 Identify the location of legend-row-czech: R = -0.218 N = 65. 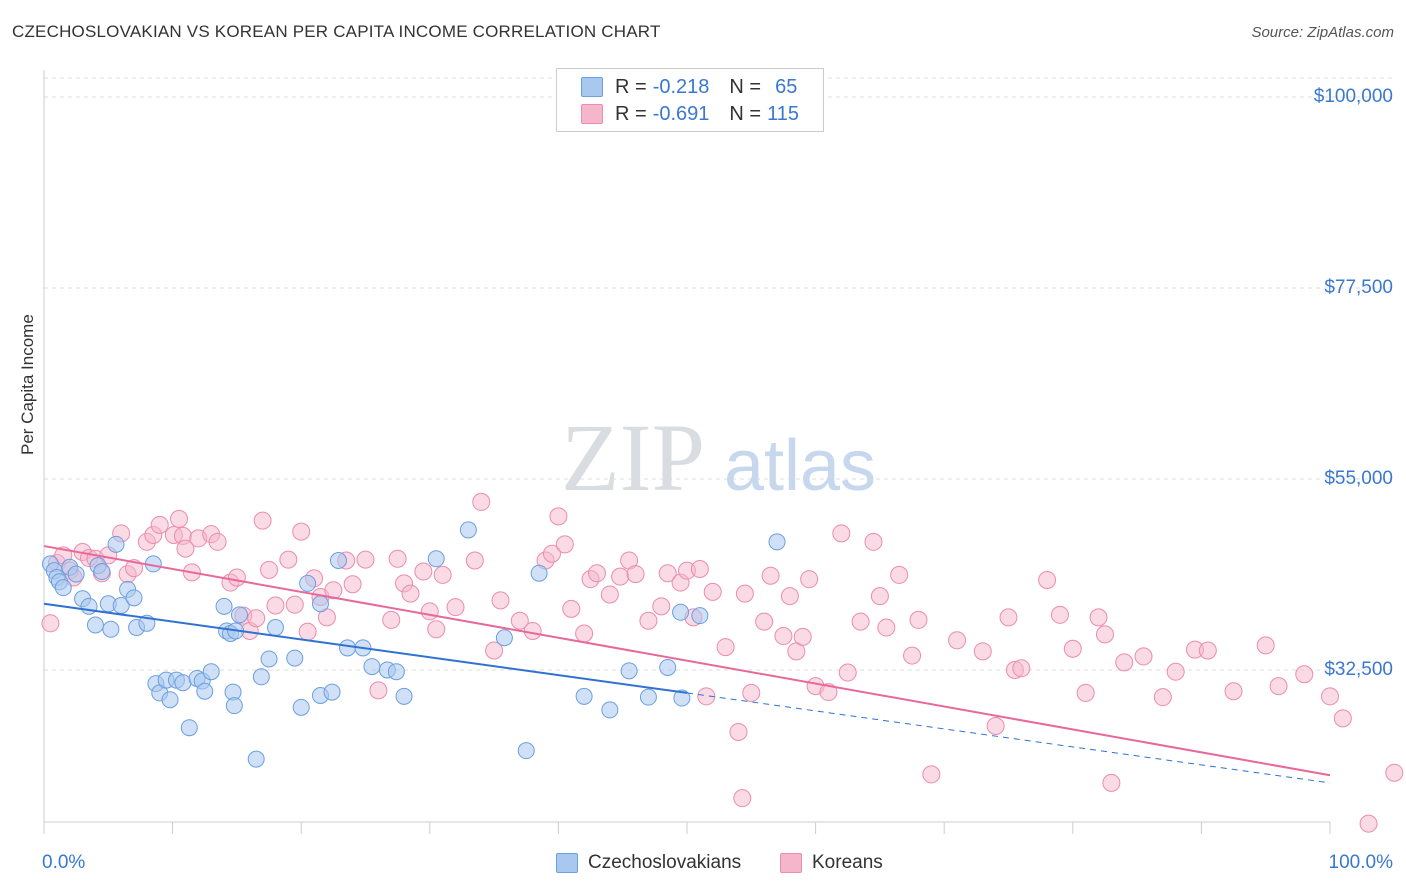
(689, 87).